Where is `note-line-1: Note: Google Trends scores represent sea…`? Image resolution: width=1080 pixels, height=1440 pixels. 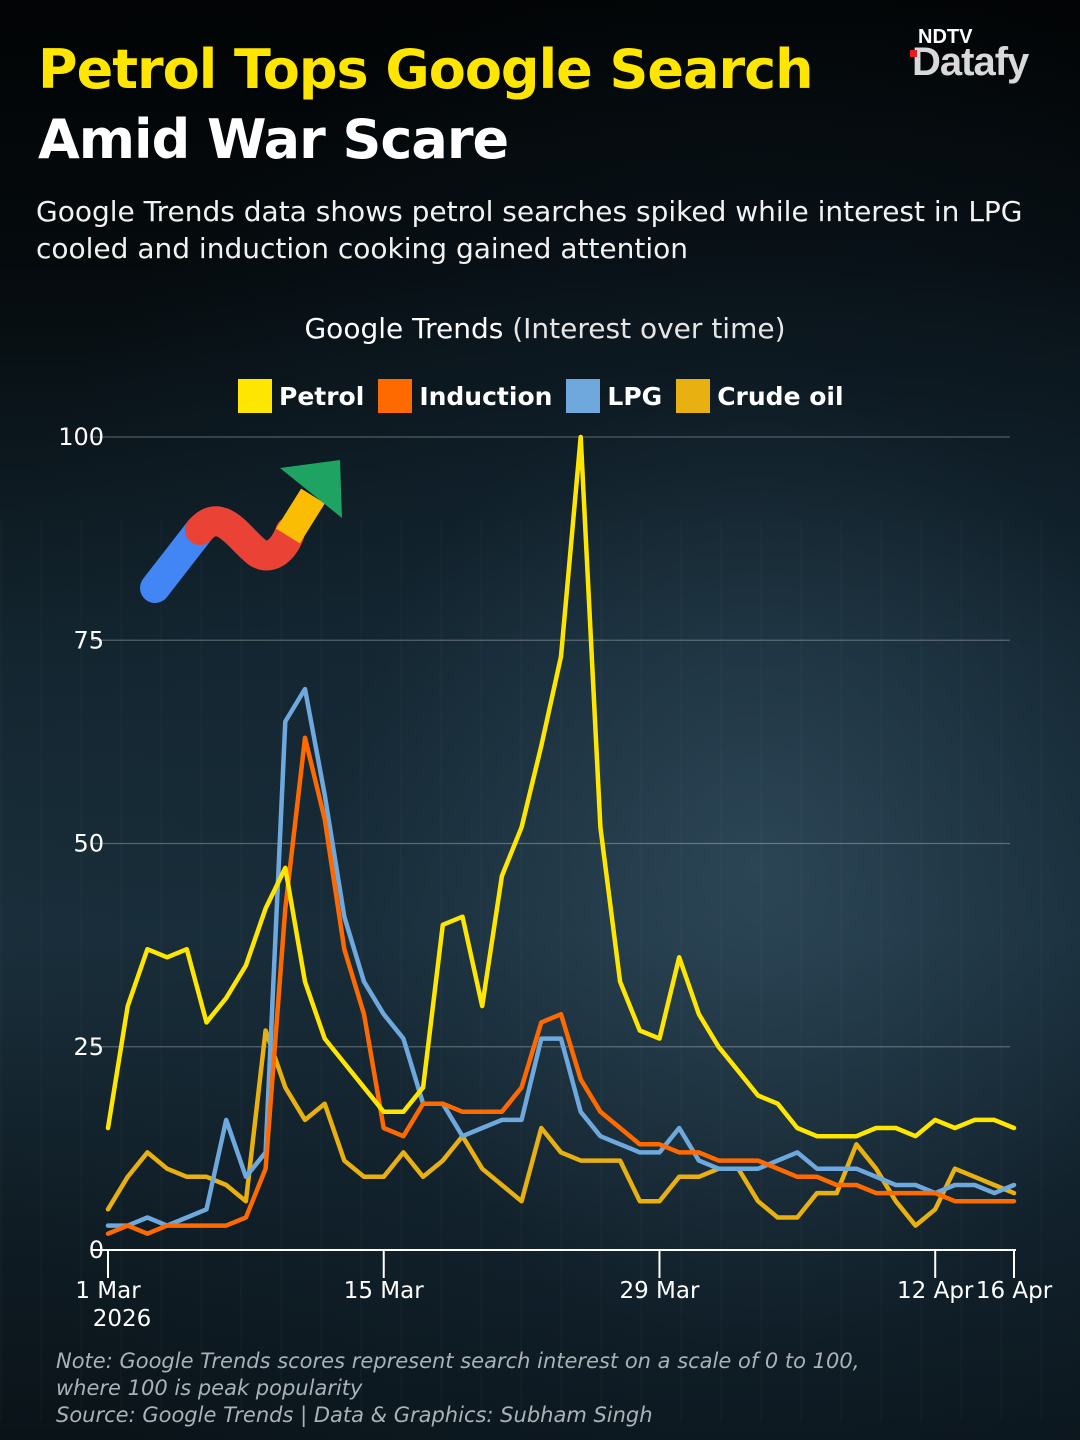 note-line-1: Note: Google Trends scores represent sea… is located at coordinates (458, 1361).